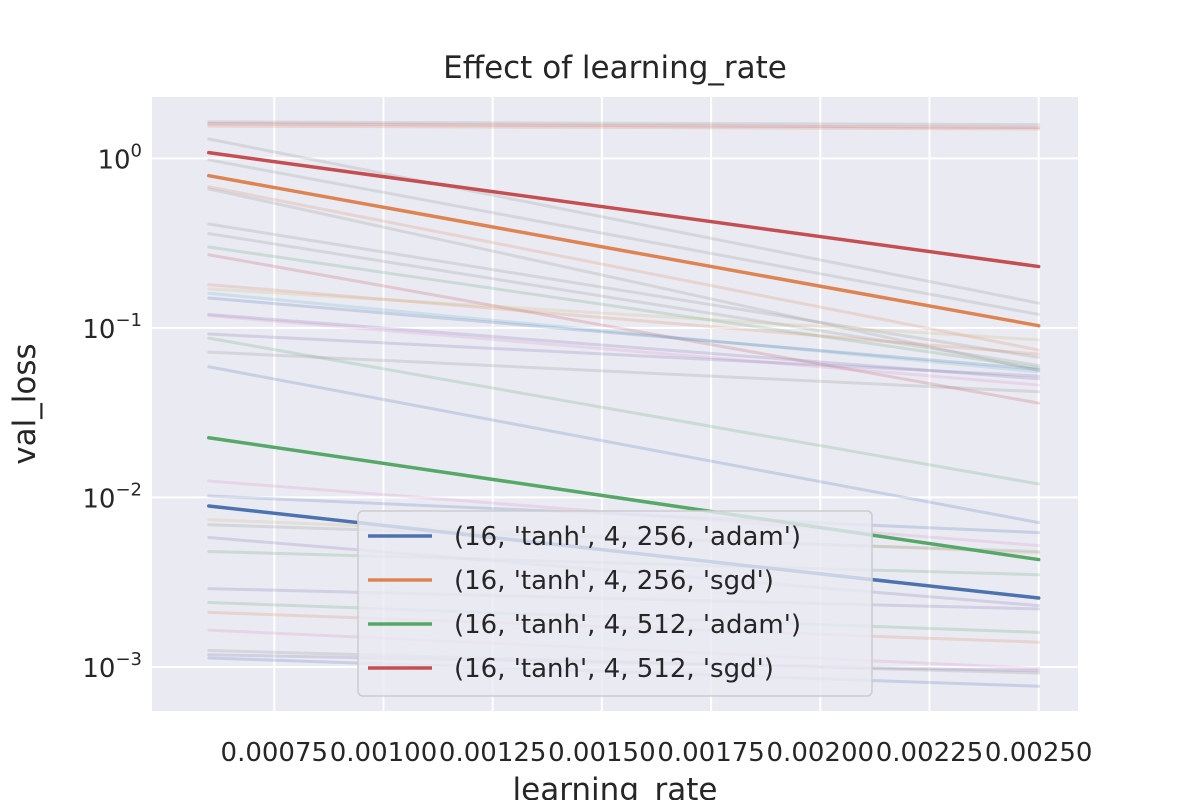 The width and height of the screenshot is (1200, 800). I want to click on x-tick-label: 0.00200, so click(821, 753).